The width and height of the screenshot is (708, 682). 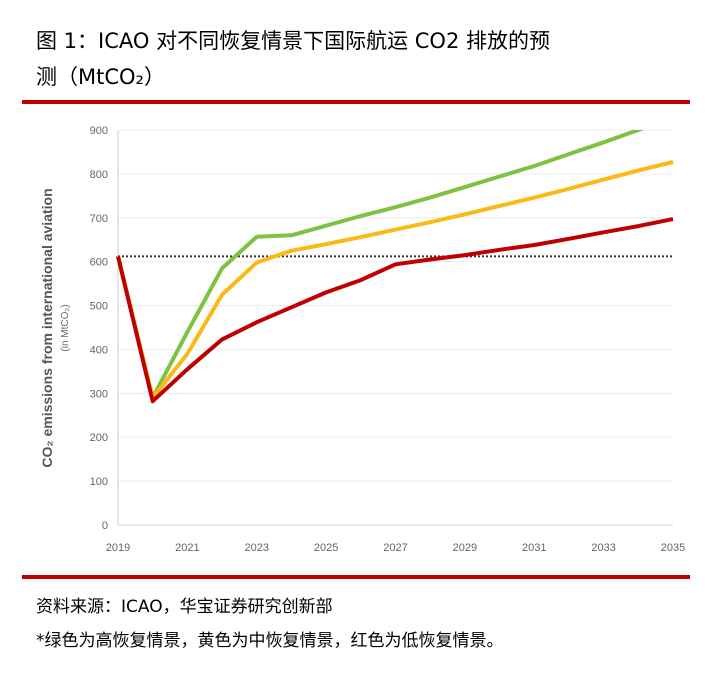 I want to click on bottom-divider, so click(x=356, y=577).